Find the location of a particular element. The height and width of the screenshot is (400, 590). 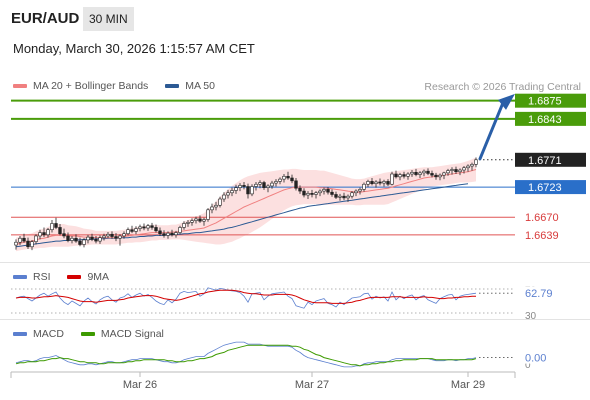

rsi-value-bg is located at coordinates (537, 293).